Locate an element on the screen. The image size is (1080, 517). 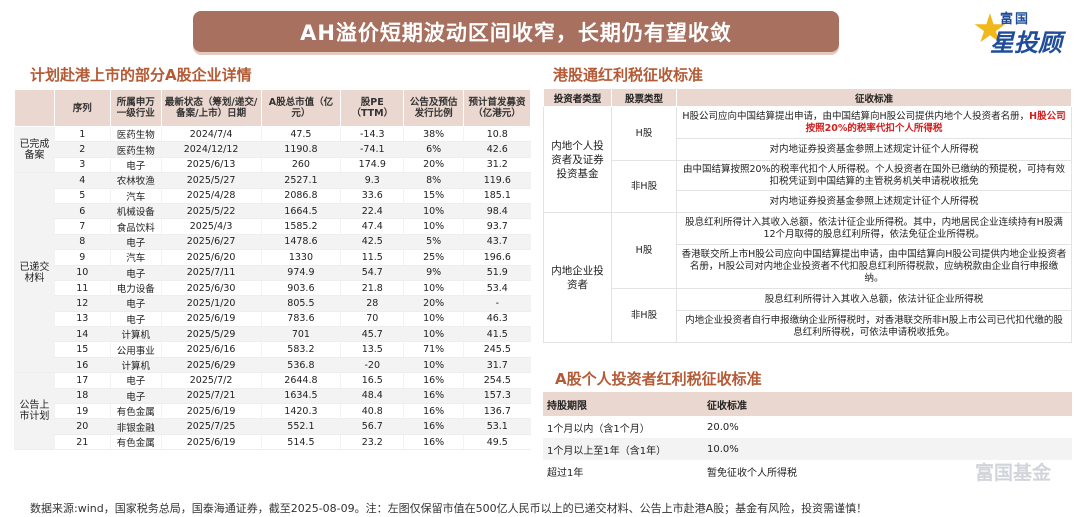
table-row: 21 有色金属 2025/6/19 514.5 23.2 16% 49.5 is located at coordinates (273, 442).